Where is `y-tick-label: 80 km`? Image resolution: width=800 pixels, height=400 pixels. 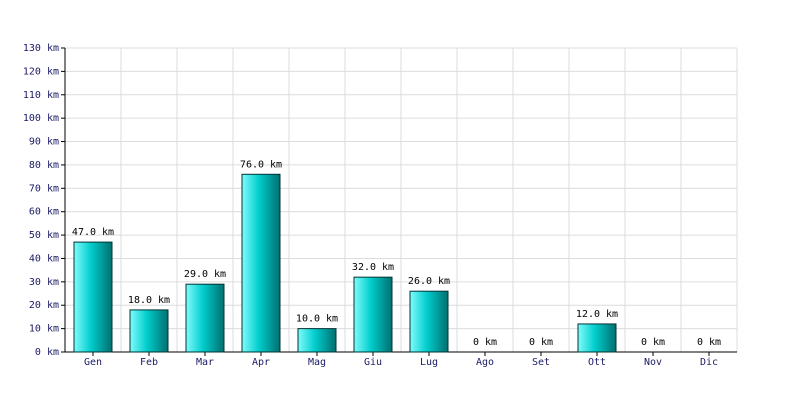 y-tick-label: 80 km is located at coordinates (44, 165).